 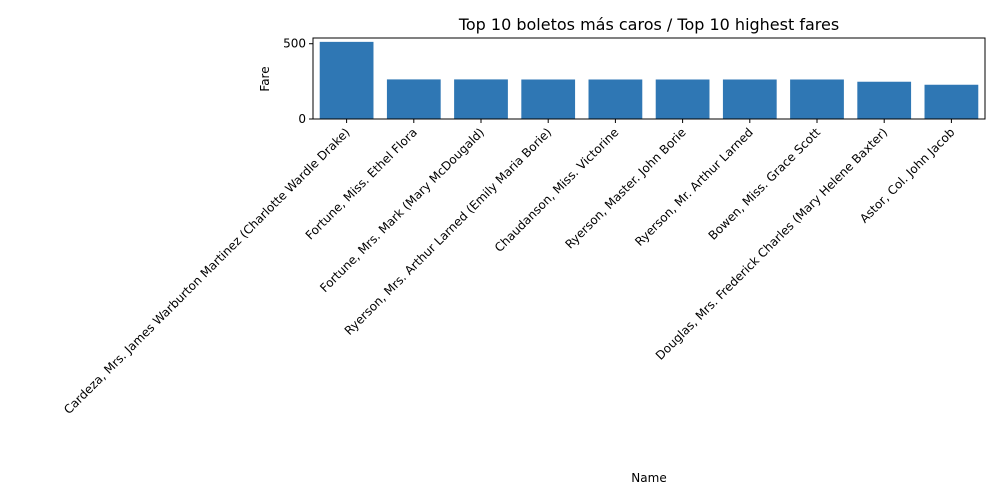 What do you see at coordinates (765, 184) in the screenshot?
I see `x-tick-label: Bowen, Miss. Grace Scott` at bounding box center [765, 184].